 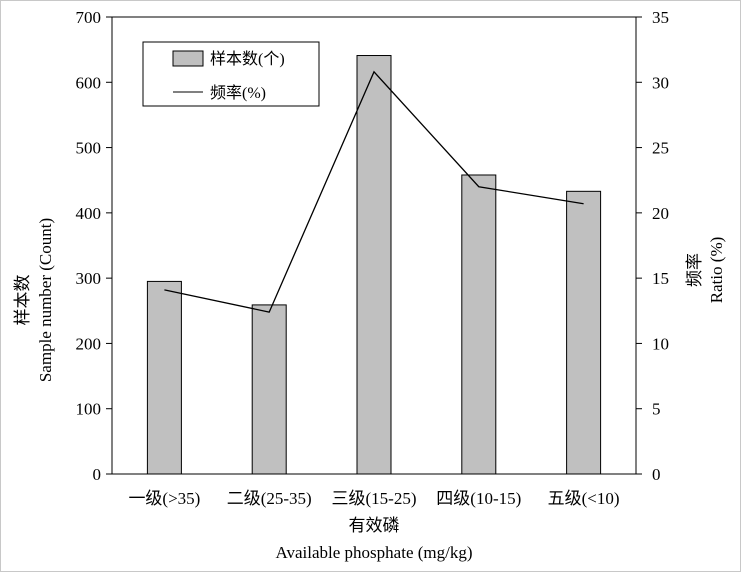 I want to click on left-tick-label: 500, so click(x=89, y=148).